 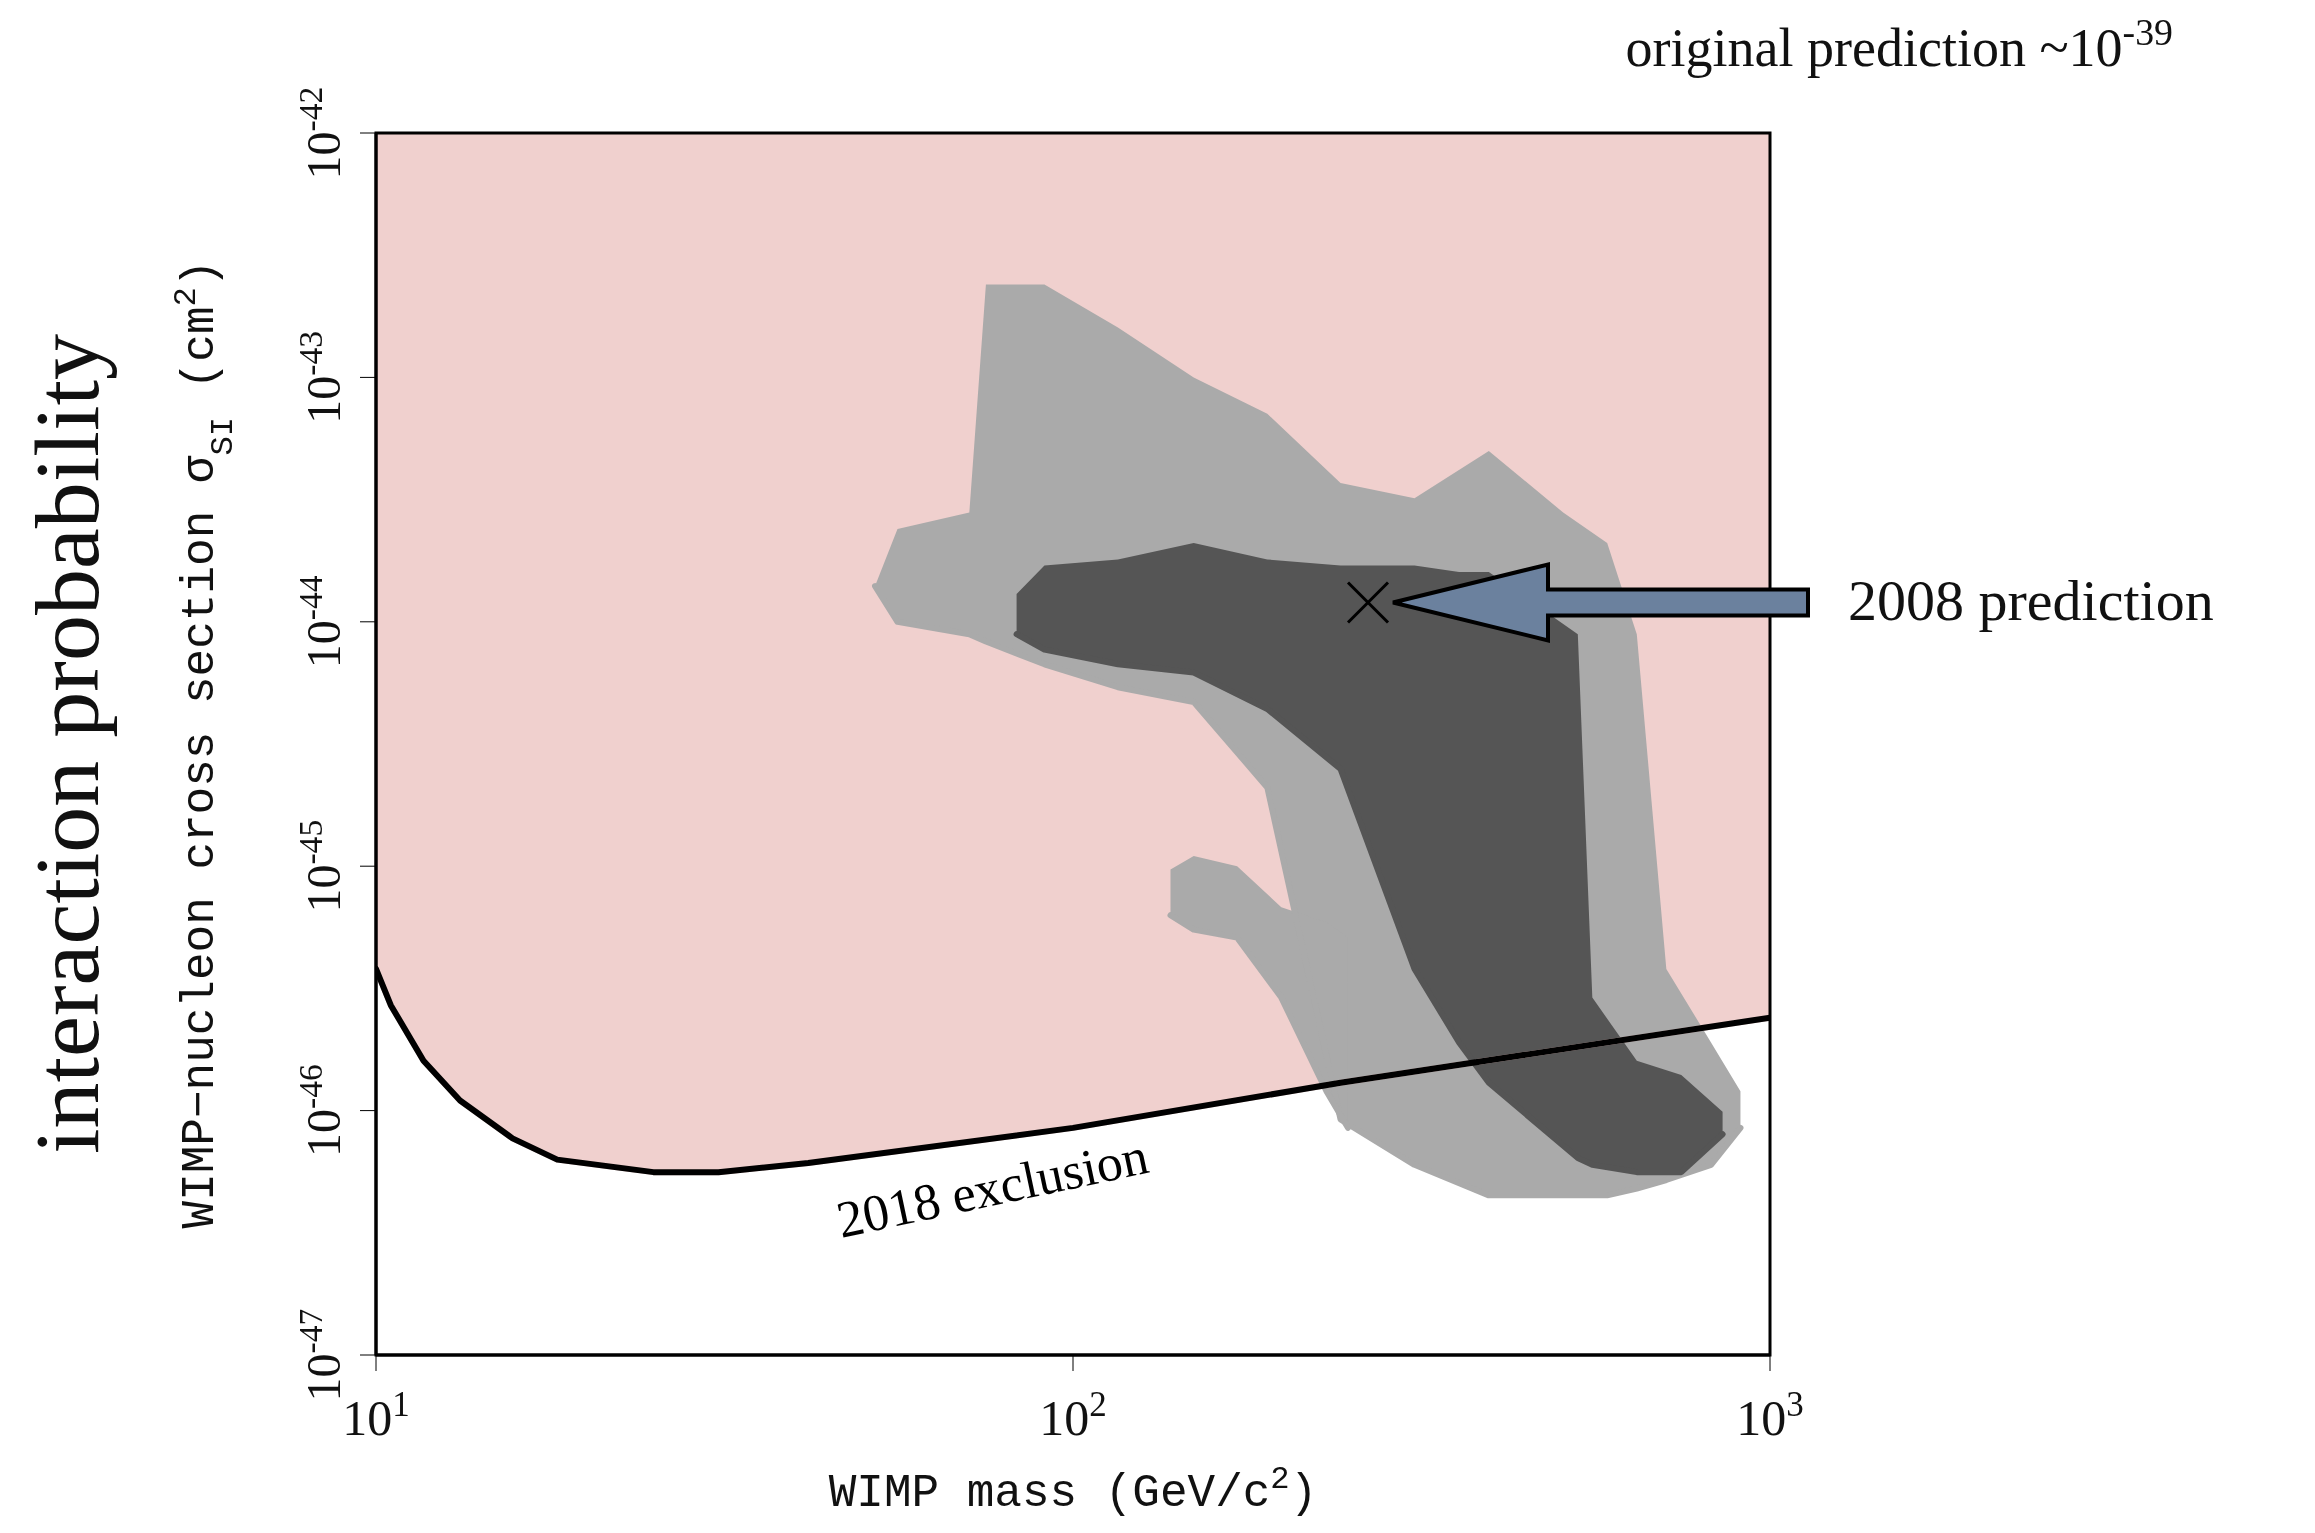 I want to click on text: 2018 exclusion, so click(x=992, y=1188).